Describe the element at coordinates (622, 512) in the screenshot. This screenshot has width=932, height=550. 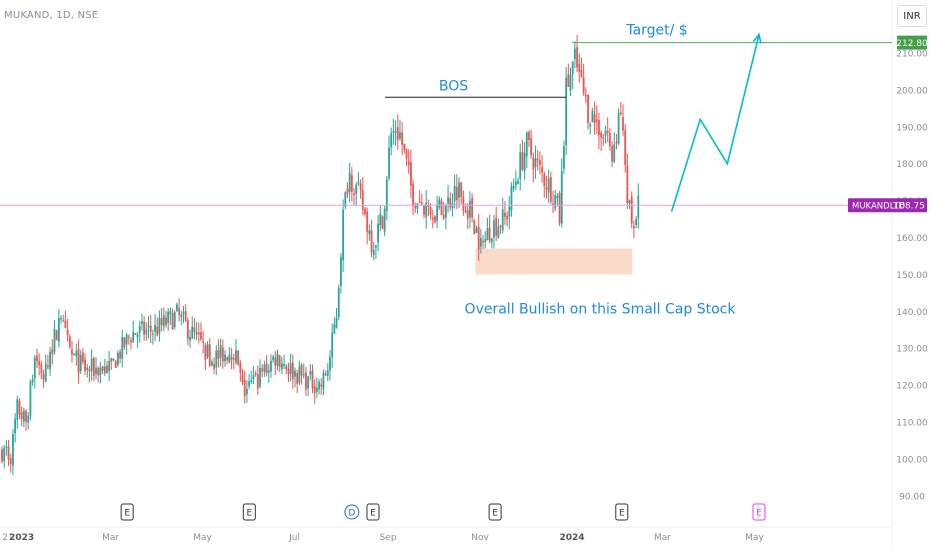
I see `earnings-marker` at that location.